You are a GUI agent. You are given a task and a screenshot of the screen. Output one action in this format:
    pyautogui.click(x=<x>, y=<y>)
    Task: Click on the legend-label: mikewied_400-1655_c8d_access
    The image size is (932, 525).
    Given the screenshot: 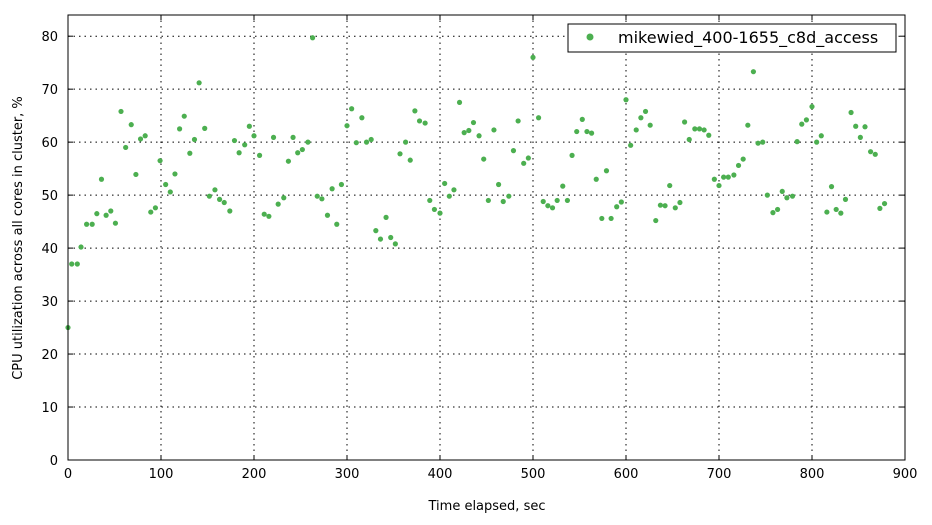 What is the action you would take?
    pyautogui.click(x=748, y=38)
    